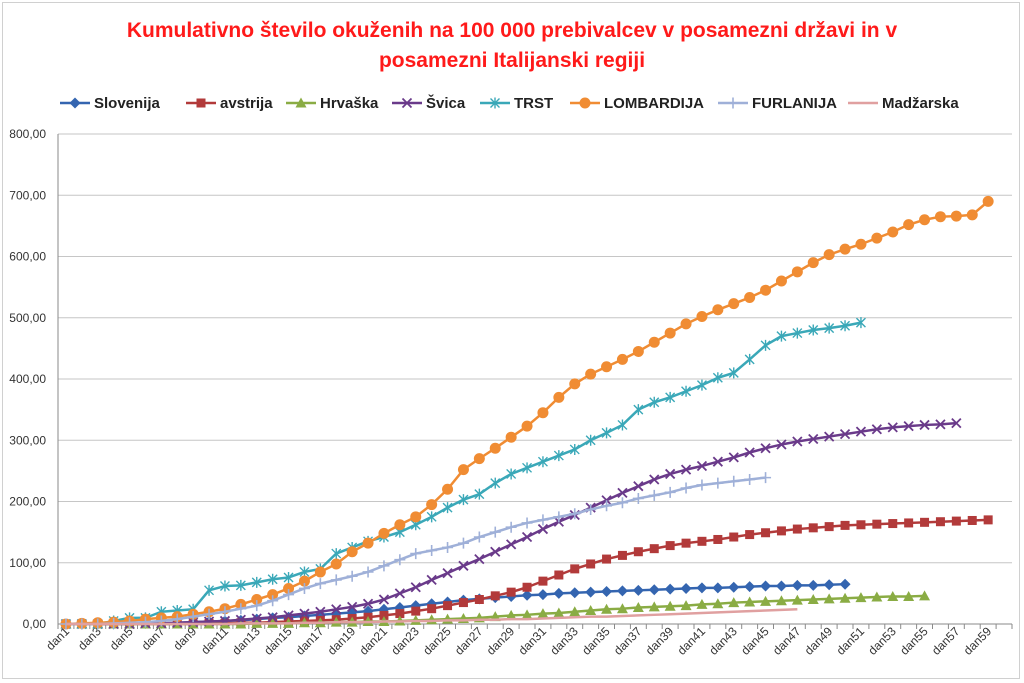  What do you see at coordinates (914, 641) in the screenshot?
I see `x-tick-label: dan55` at bounding box center [914, 641].